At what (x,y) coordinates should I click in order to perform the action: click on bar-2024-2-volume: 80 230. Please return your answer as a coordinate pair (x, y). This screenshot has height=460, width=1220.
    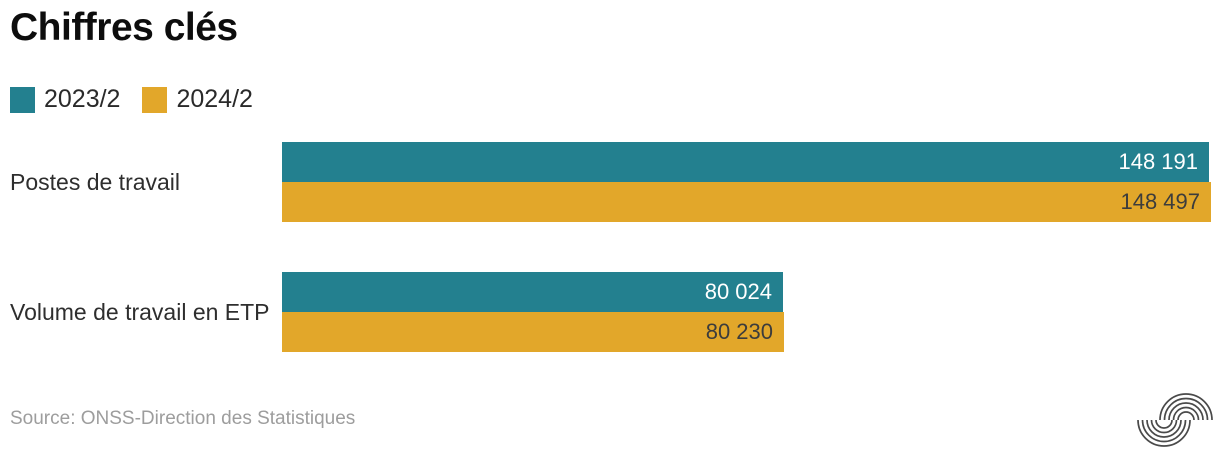
    Looking at the image, I should click on (533, 332).